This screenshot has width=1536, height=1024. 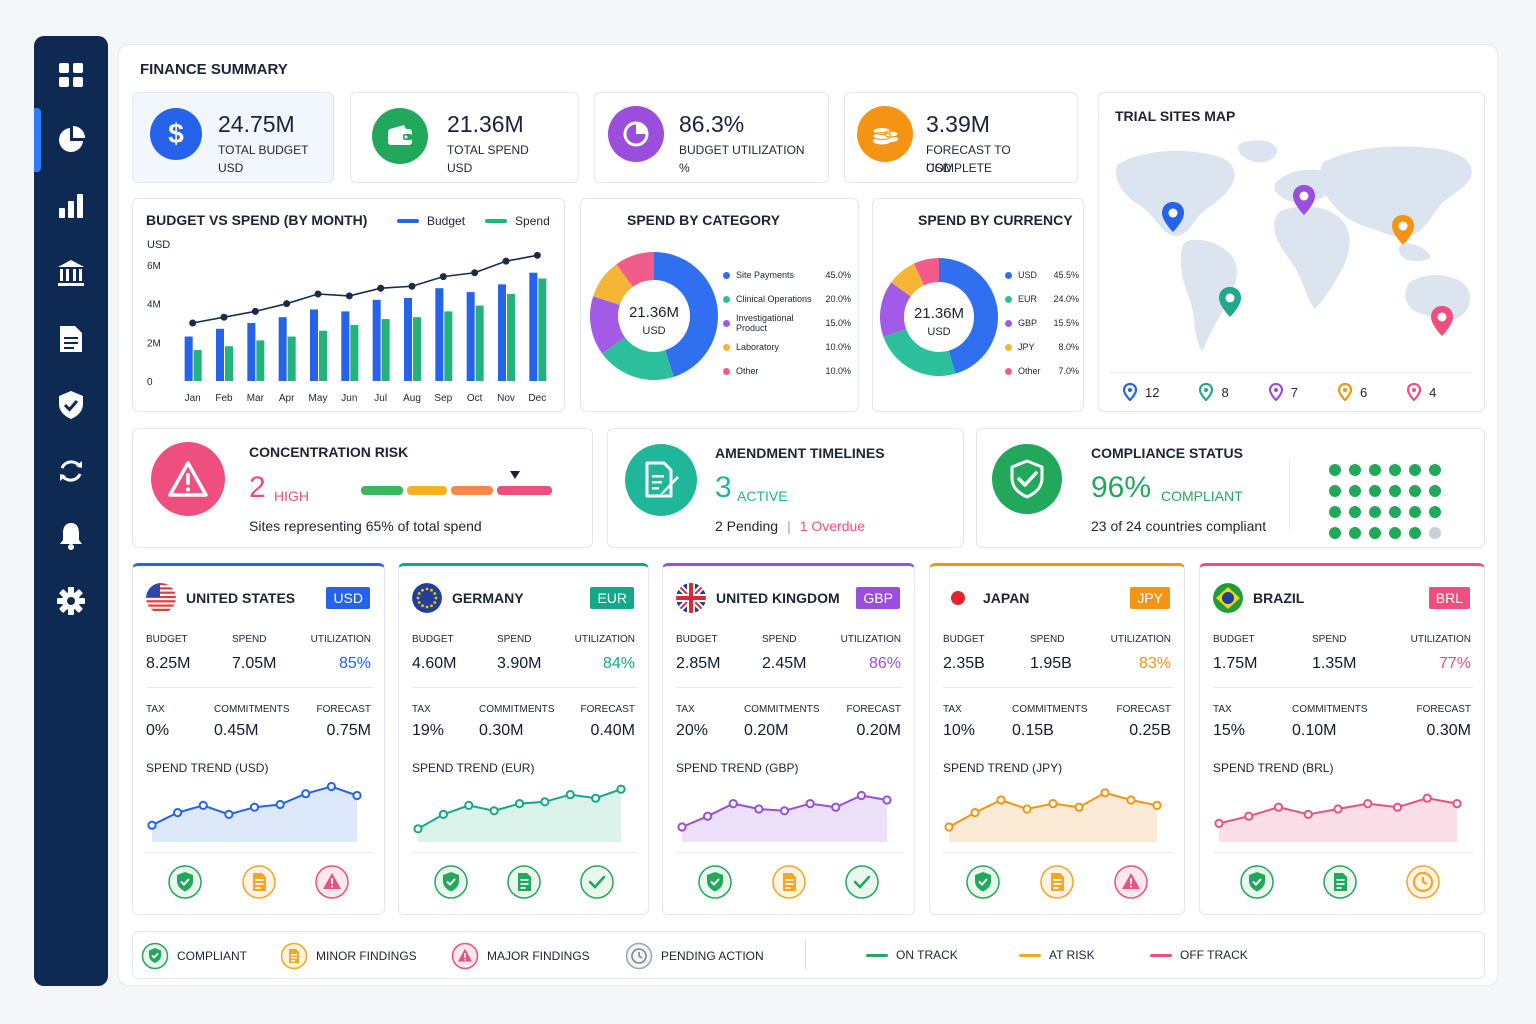 I want to click on kpi-card-total-budget: $ 24.75M TOTAL BUDGET USD, so click(x=233, y=137).